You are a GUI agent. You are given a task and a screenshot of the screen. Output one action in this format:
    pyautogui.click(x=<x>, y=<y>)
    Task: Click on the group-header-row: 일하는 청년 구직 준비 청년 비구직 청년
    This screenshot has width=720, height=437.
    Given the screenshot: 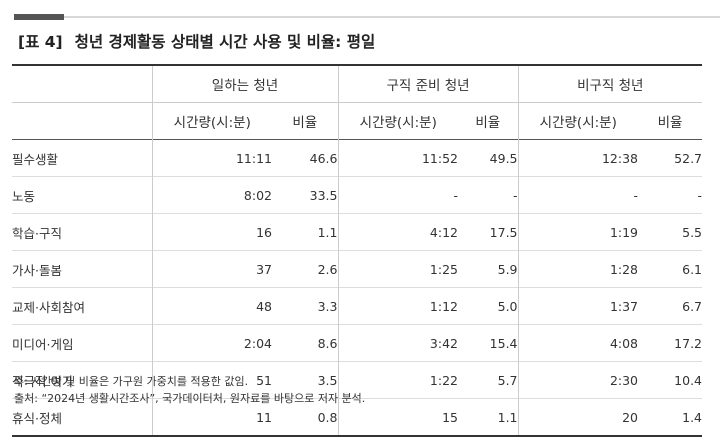 What is the action you would take?
    pyautogui.click(x=357, y=84)
    